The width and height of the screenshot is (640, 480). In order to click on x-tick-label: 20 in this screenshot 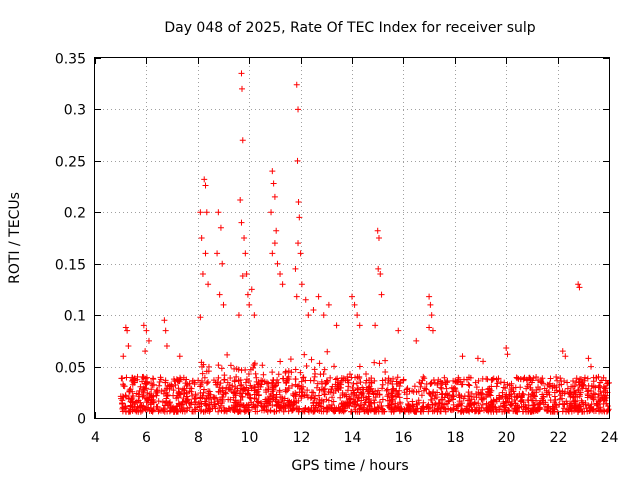, I will do `click(507, 438)`.